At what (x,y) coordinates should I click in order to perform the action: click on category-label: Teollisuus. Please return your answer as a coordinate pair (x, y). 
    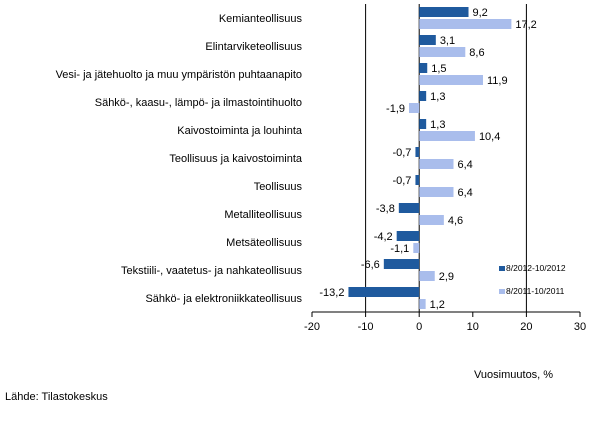
    Looking at the image, I should click on (278, 187).